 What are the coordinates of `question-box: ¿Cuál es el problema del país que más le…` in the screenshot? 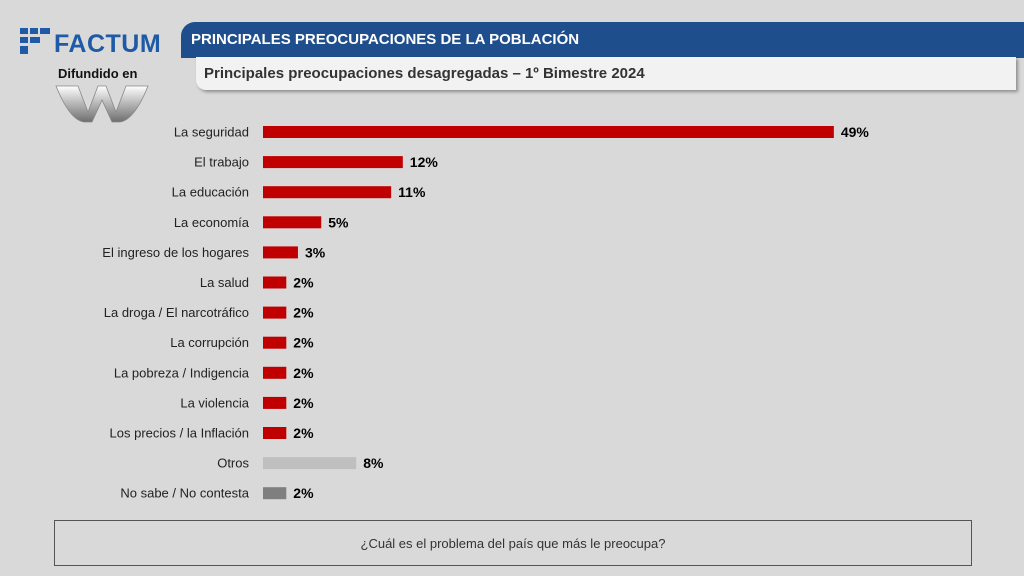 It's located at (513, 543).